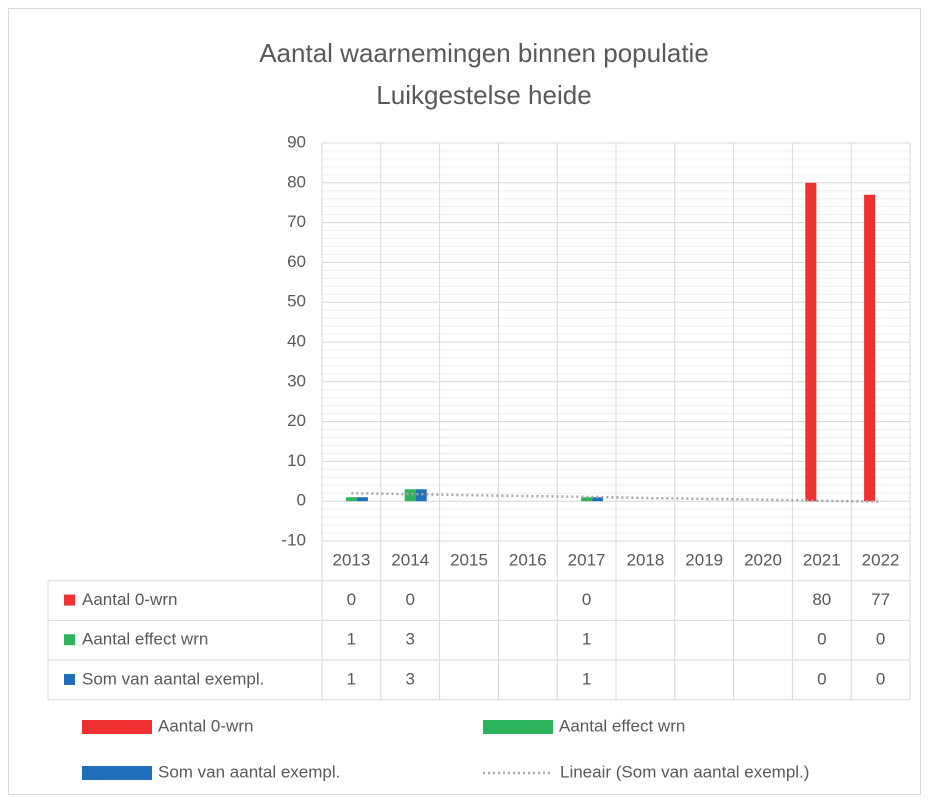  What do you see at coordinates (684, 771) in the screenshot?
I see `legend-label: Lineair (Som van aantal exempl.)` at bounding box center [684, 771].